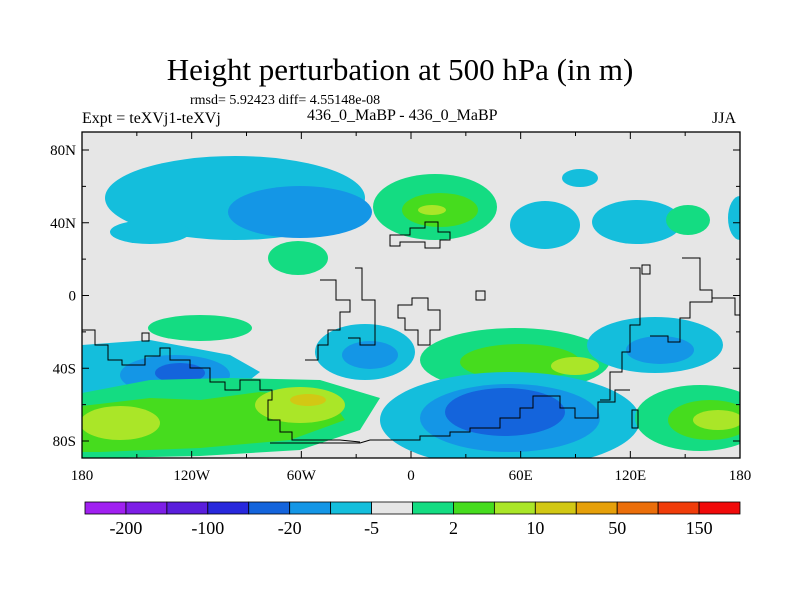 The image size is (800, 600). Describe the element at coordinates (521, 476) in the screenshot. I see `x-tick-label: 60E` at that location.